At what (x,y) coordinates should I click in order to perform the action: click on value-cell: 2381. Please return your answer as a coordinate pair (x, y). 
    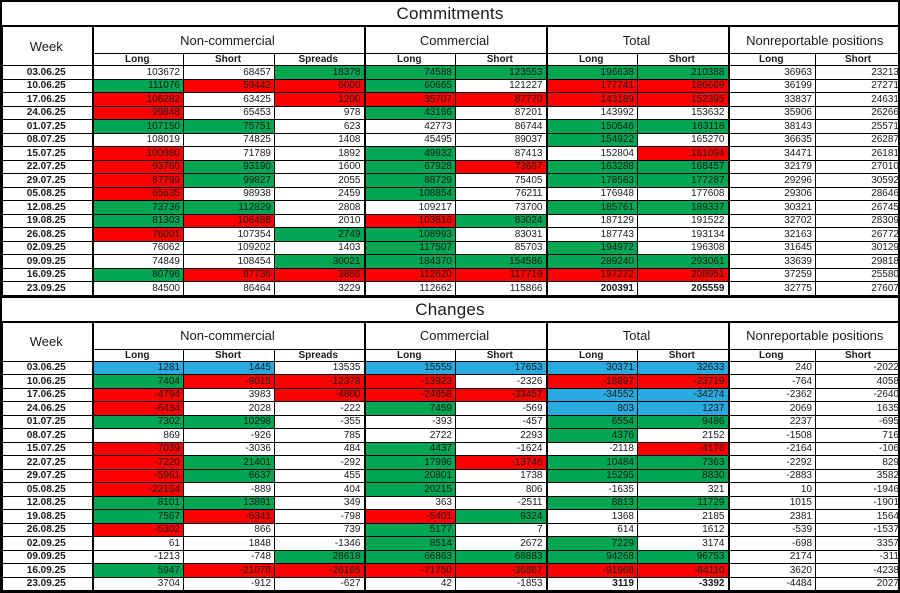
    Looking at the image, I should click on (771, 516).